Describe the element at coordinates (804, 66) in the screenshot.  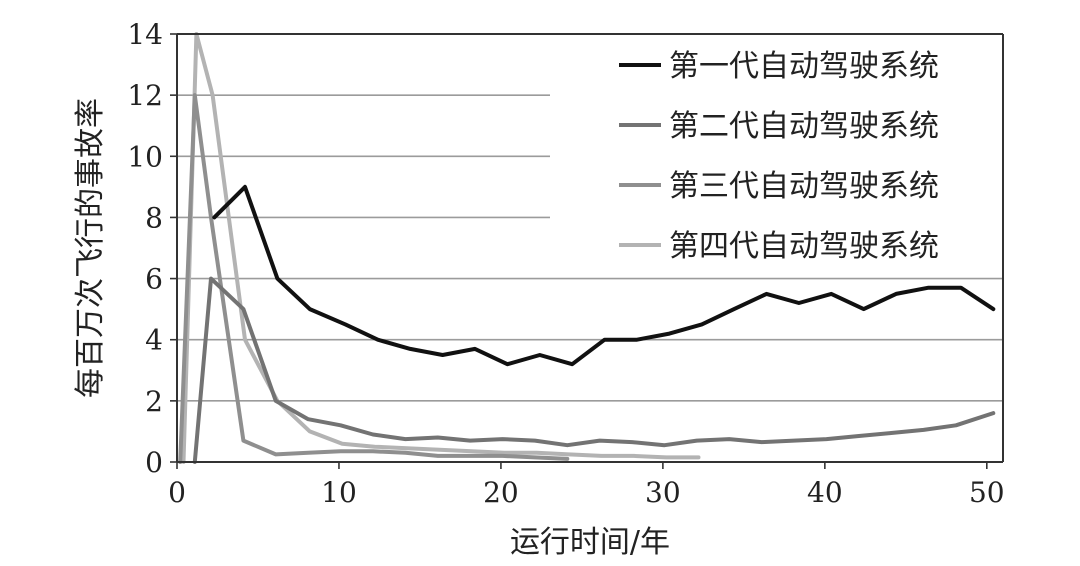
I see `legend-label-1: 第一代自动驾驶系统` at that location.